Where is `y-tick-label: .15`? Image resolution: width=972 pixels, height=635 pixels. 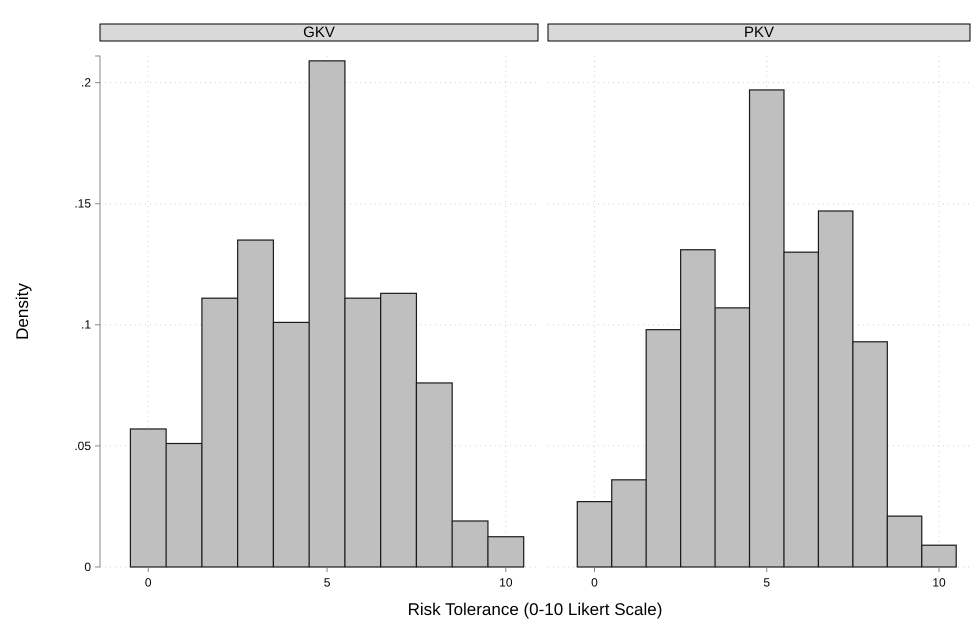
y-tick-label: .15 is located at coordinates (83, 203).